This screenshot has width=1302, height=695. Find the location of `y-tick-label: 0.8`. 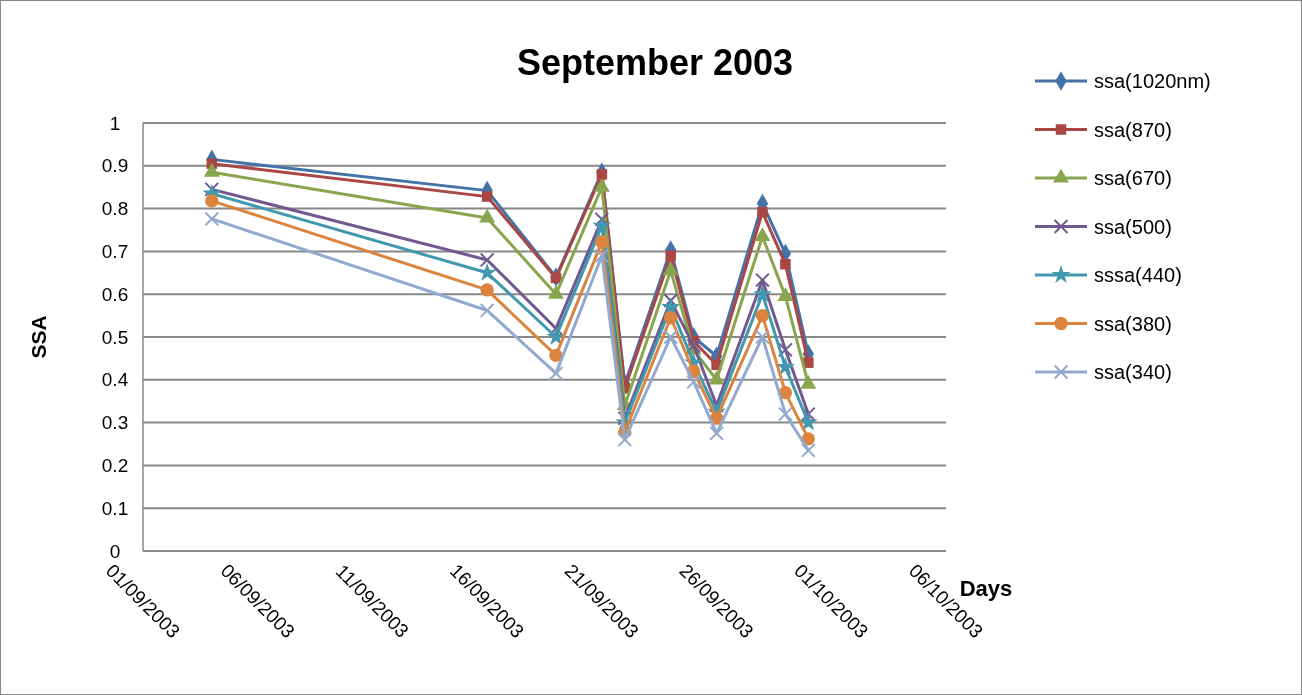

y-tick-label: 0.8 is located at coordinates (115, 209).